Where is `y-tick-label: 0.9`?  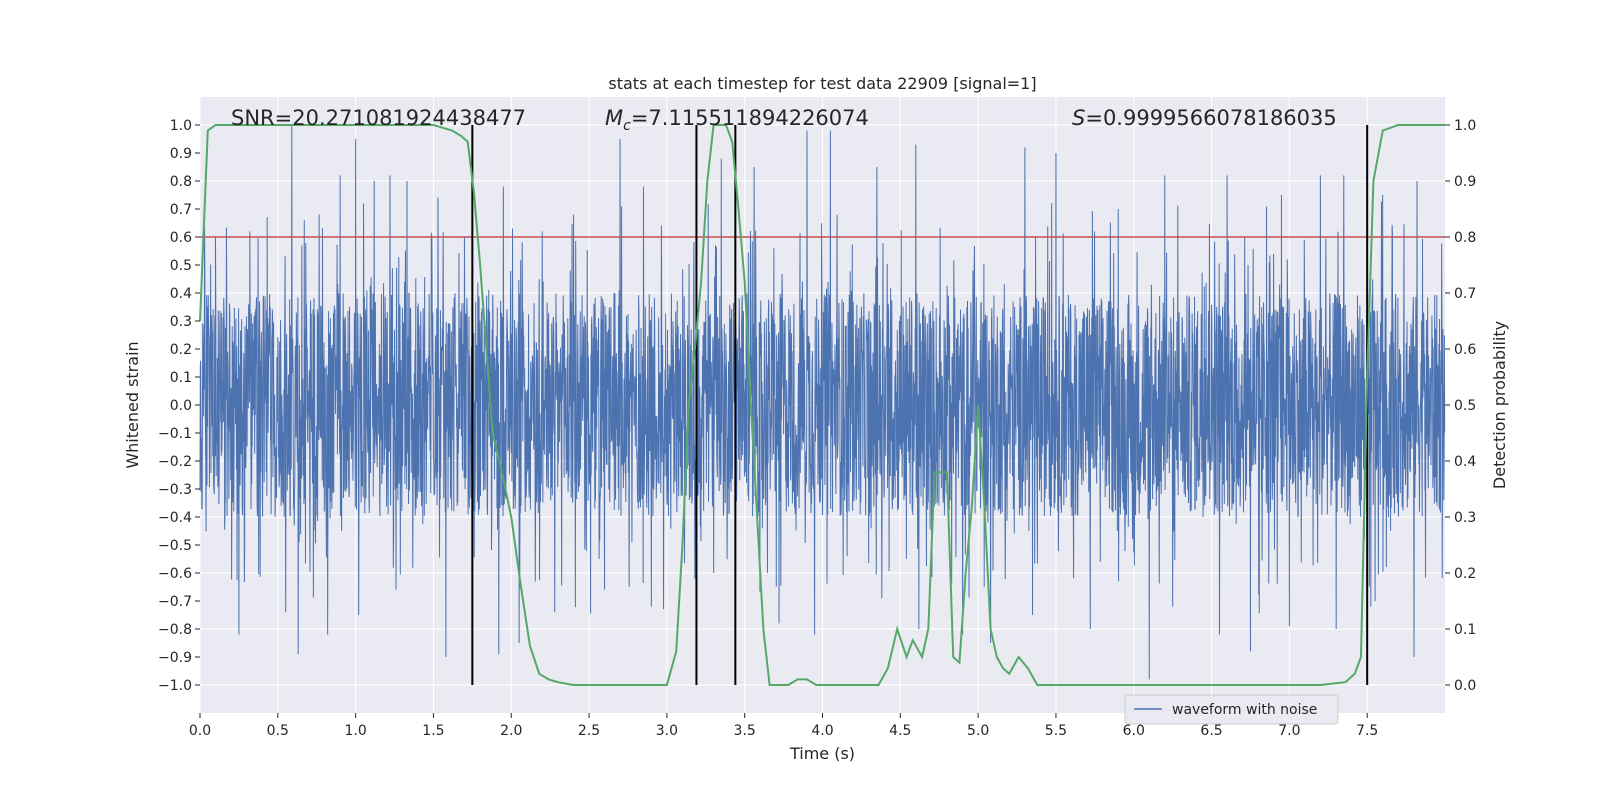 y-tick-label: 0.9 is located at coordinates (181, 154).